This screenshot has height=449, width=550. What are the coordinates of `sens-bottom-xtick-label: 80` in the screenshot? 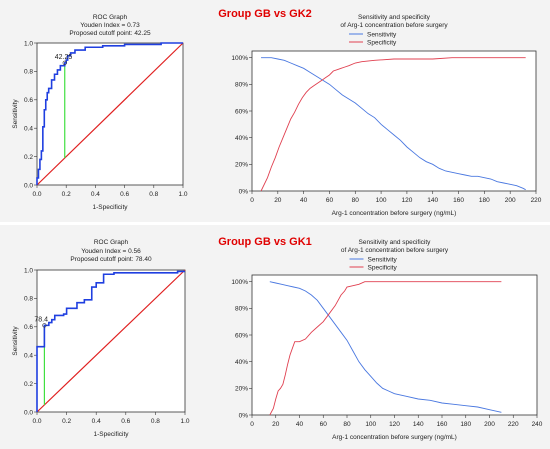 It's located at (347, 424).